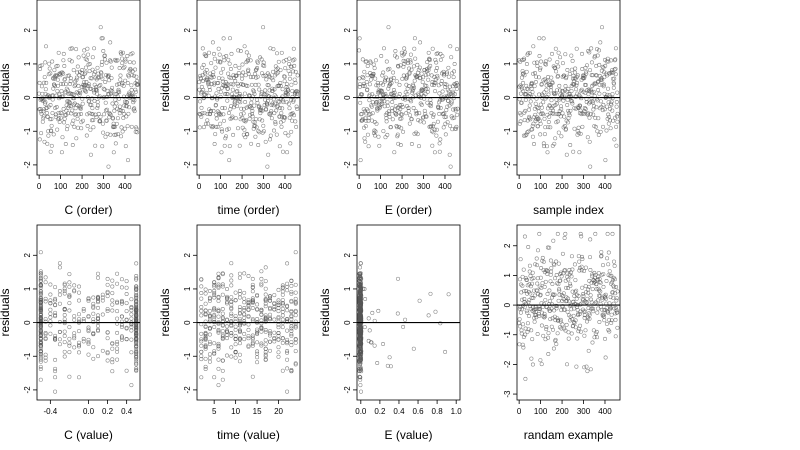  I want to click on x-tick-label: 100, so click(541, 411).